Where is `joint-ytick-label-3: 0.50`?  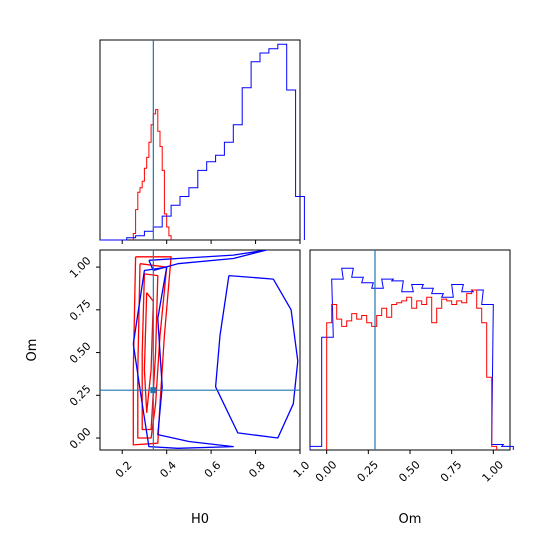
joint-ytick-label-3: 0.50 is located at coordinates (80, 353).